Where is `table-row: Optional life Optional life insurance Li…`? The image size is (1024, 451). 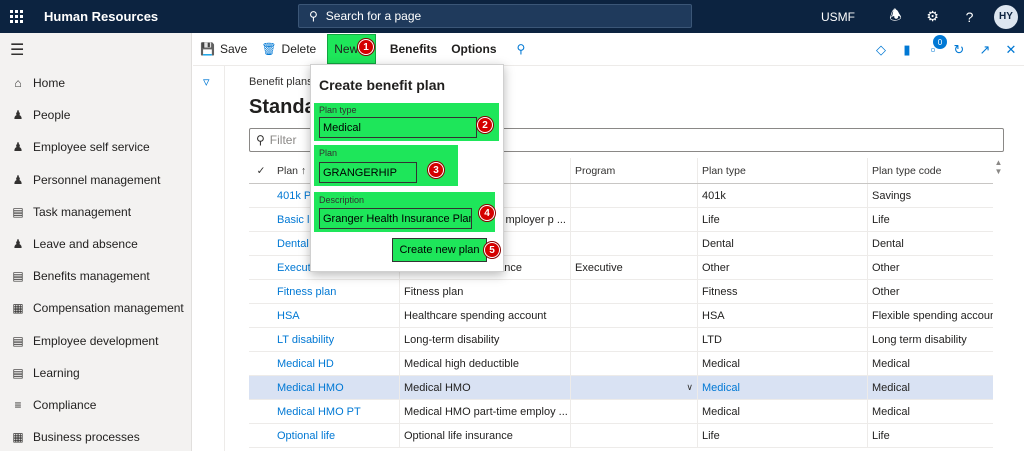
table-row: Optional life Optional life insurance Li… is located at coordinates (621, 436).